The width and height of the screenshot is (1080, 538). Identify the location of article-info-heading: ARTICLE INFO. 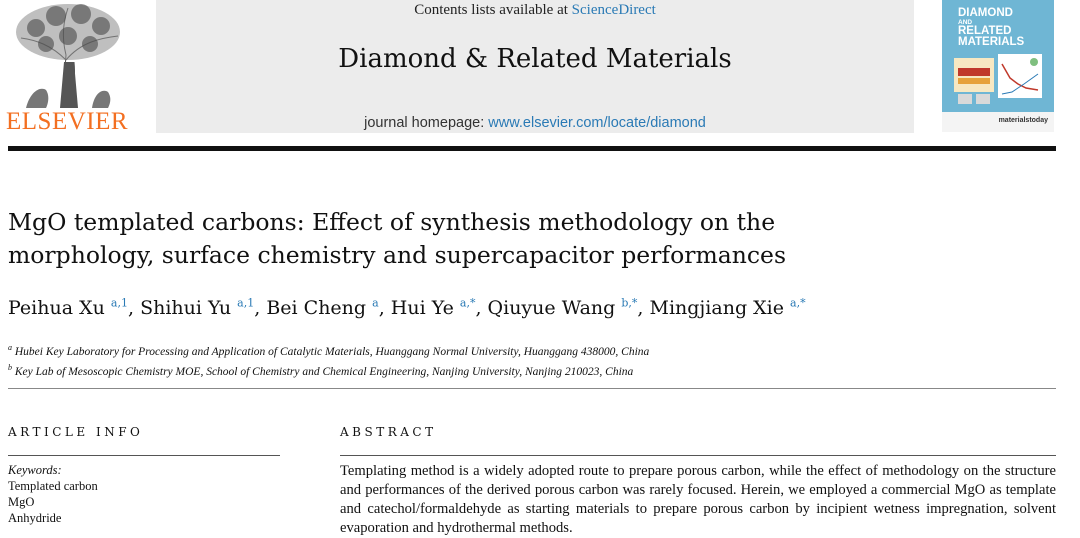
(76, 432).